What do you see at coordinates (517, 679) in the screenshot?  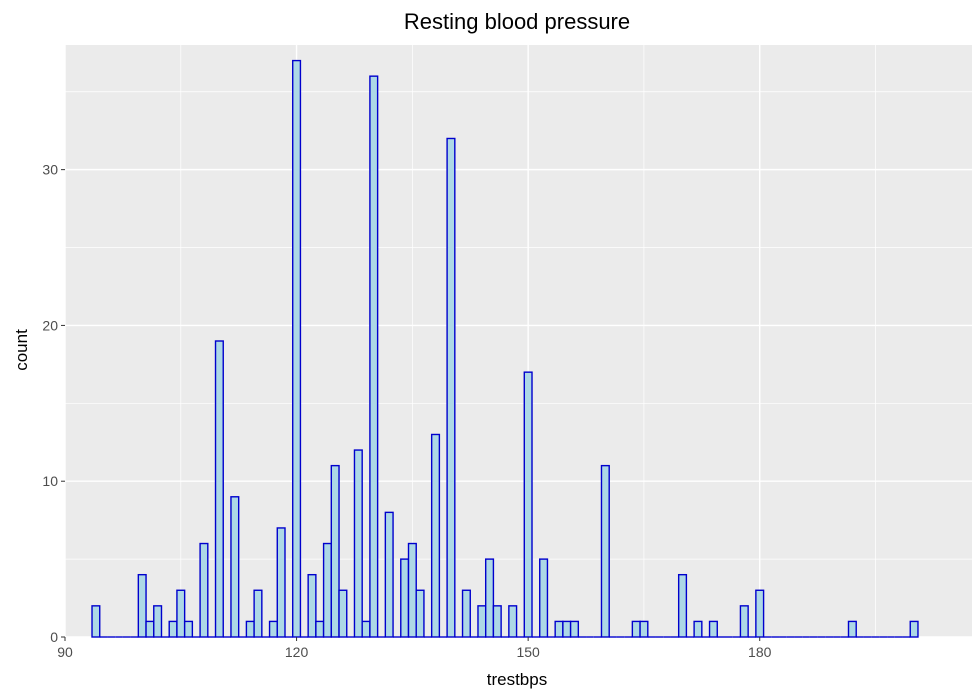 I see `x-axis-title: trestbps` at bounding box center [517, 679].